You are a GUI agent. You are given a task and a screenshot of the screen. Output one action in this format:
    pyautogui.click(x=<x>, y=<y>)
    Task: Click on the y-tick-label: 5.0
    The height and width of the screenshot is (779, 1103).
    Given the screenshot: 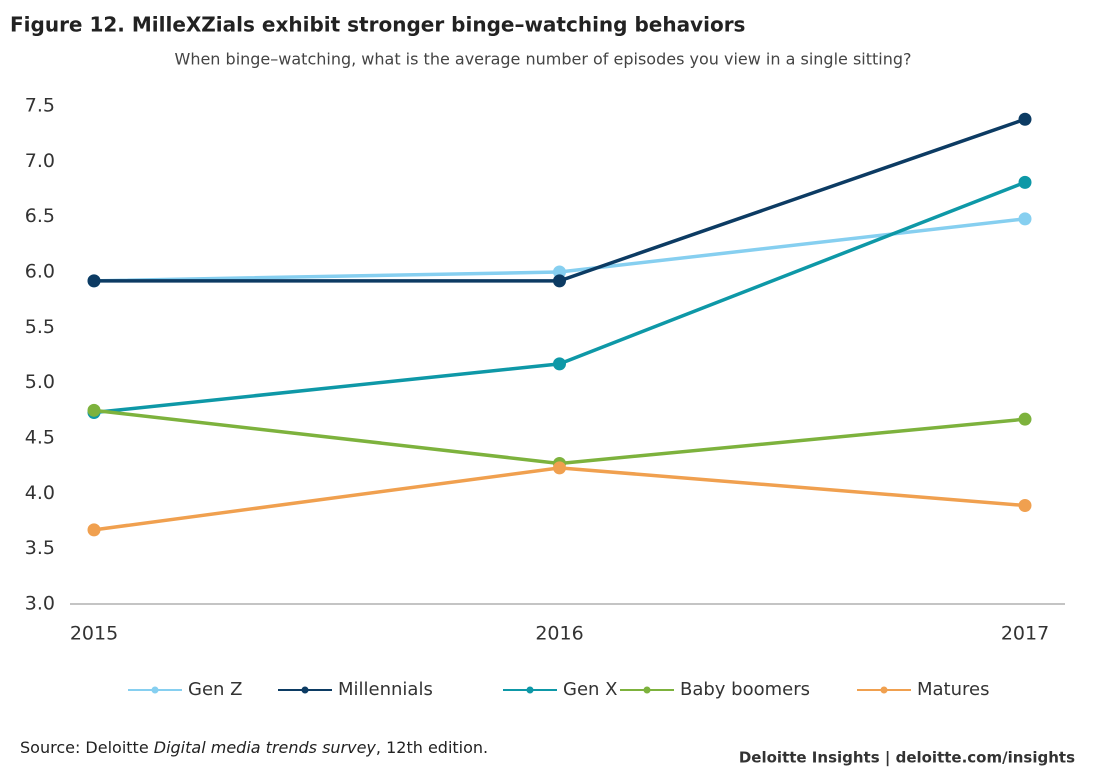 What is the action you would take?
    pyautogui.click(x=40, y=382)
    